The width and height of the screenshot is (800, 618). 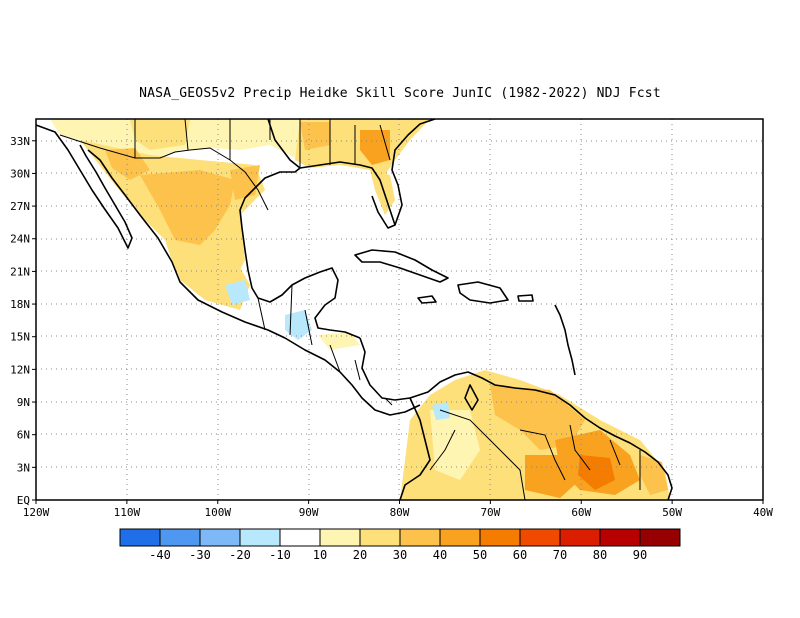 I want to click on x-tick-label: 60W, so click(x=581, y=512).